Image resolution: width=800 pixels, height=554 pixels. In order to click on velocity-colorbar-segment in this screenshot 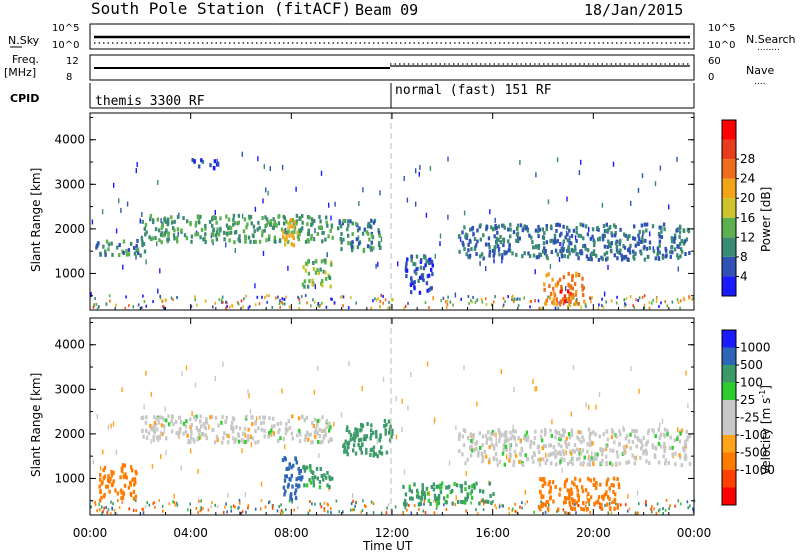, I will do `click(729, 409)`.